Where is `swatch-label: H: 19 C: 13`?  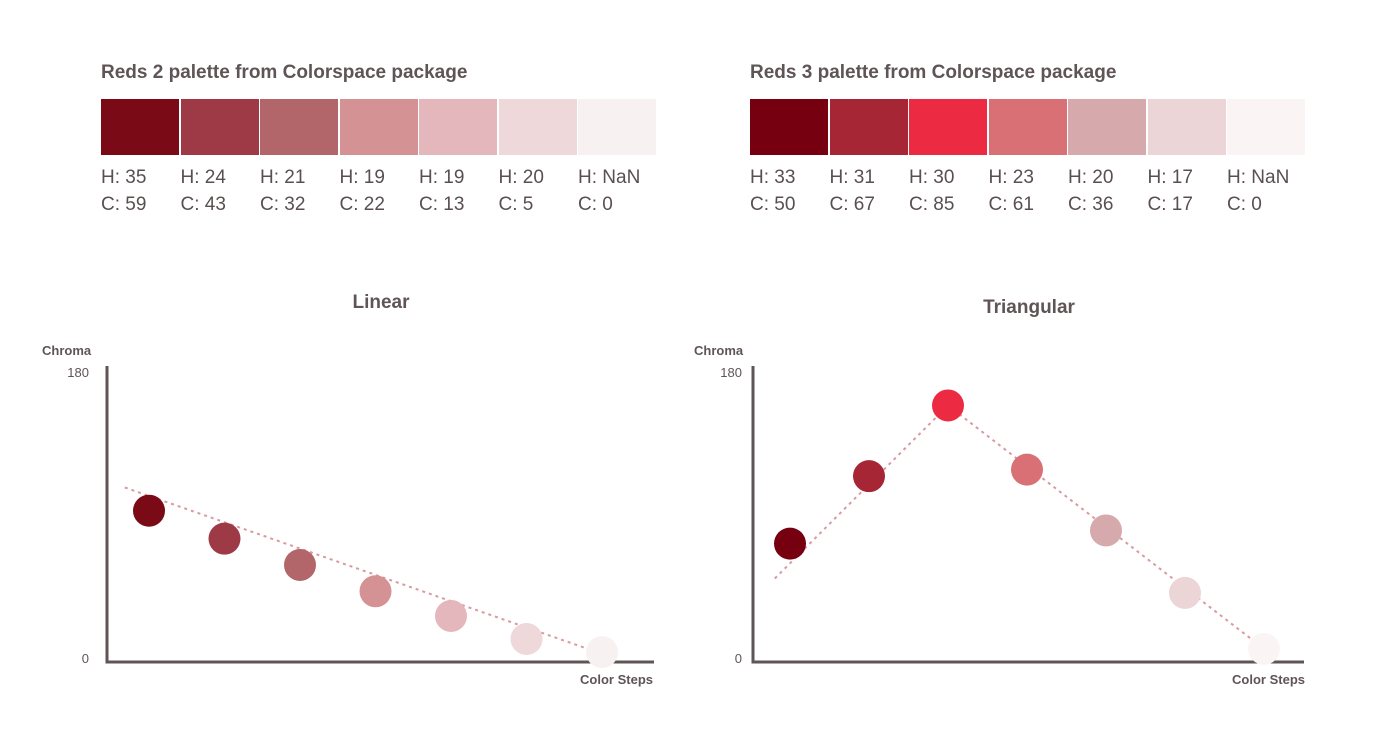
swatch-label: H: 19 C: 13 is located at coordinates (459, 191).